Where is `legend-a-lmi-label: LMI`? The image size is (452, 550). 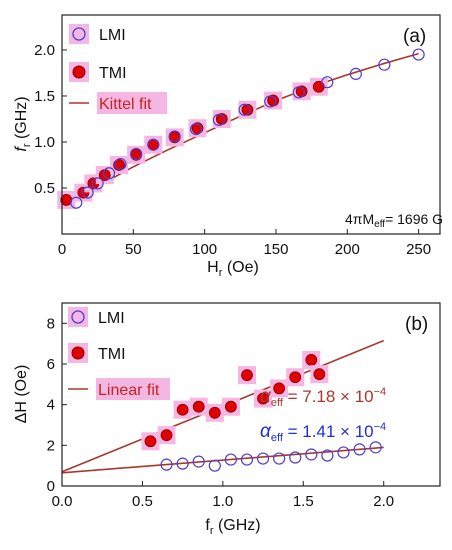 legend-a-lmi-label: LMI is located at coordinates (112, 35).